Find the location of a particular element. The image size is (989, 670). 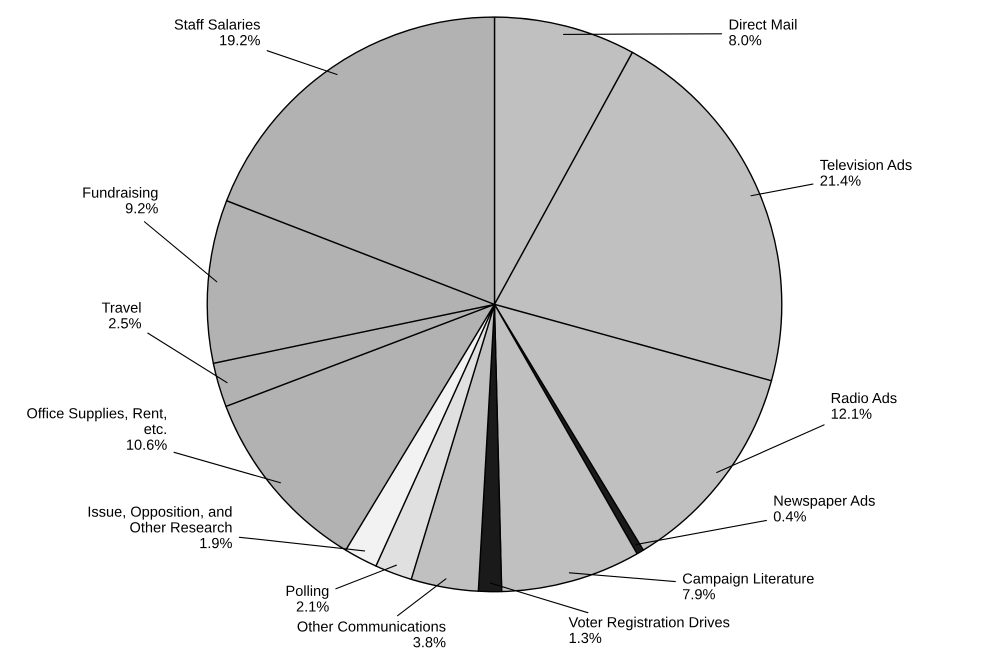

data-label: 9.2% is located at coordinates (142, 208).